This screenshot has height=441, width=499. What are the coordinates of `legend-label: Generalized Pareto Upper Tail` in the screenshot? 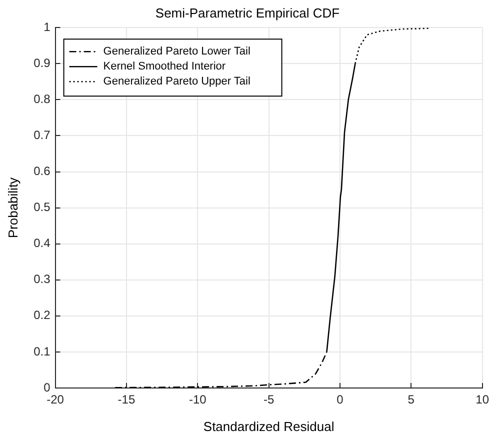 It's located at (176, 82).